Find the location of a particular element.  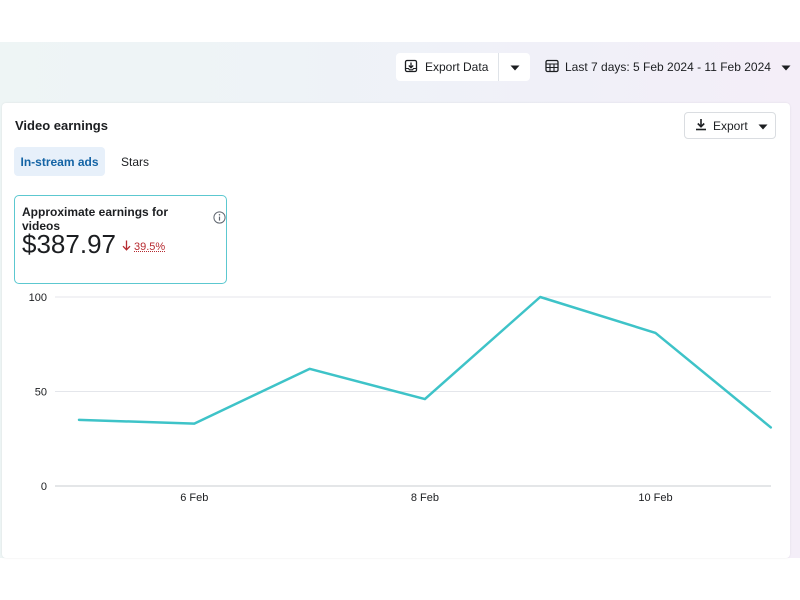

x-tick-label: 8 Feb is located at coordinates (425, 498).